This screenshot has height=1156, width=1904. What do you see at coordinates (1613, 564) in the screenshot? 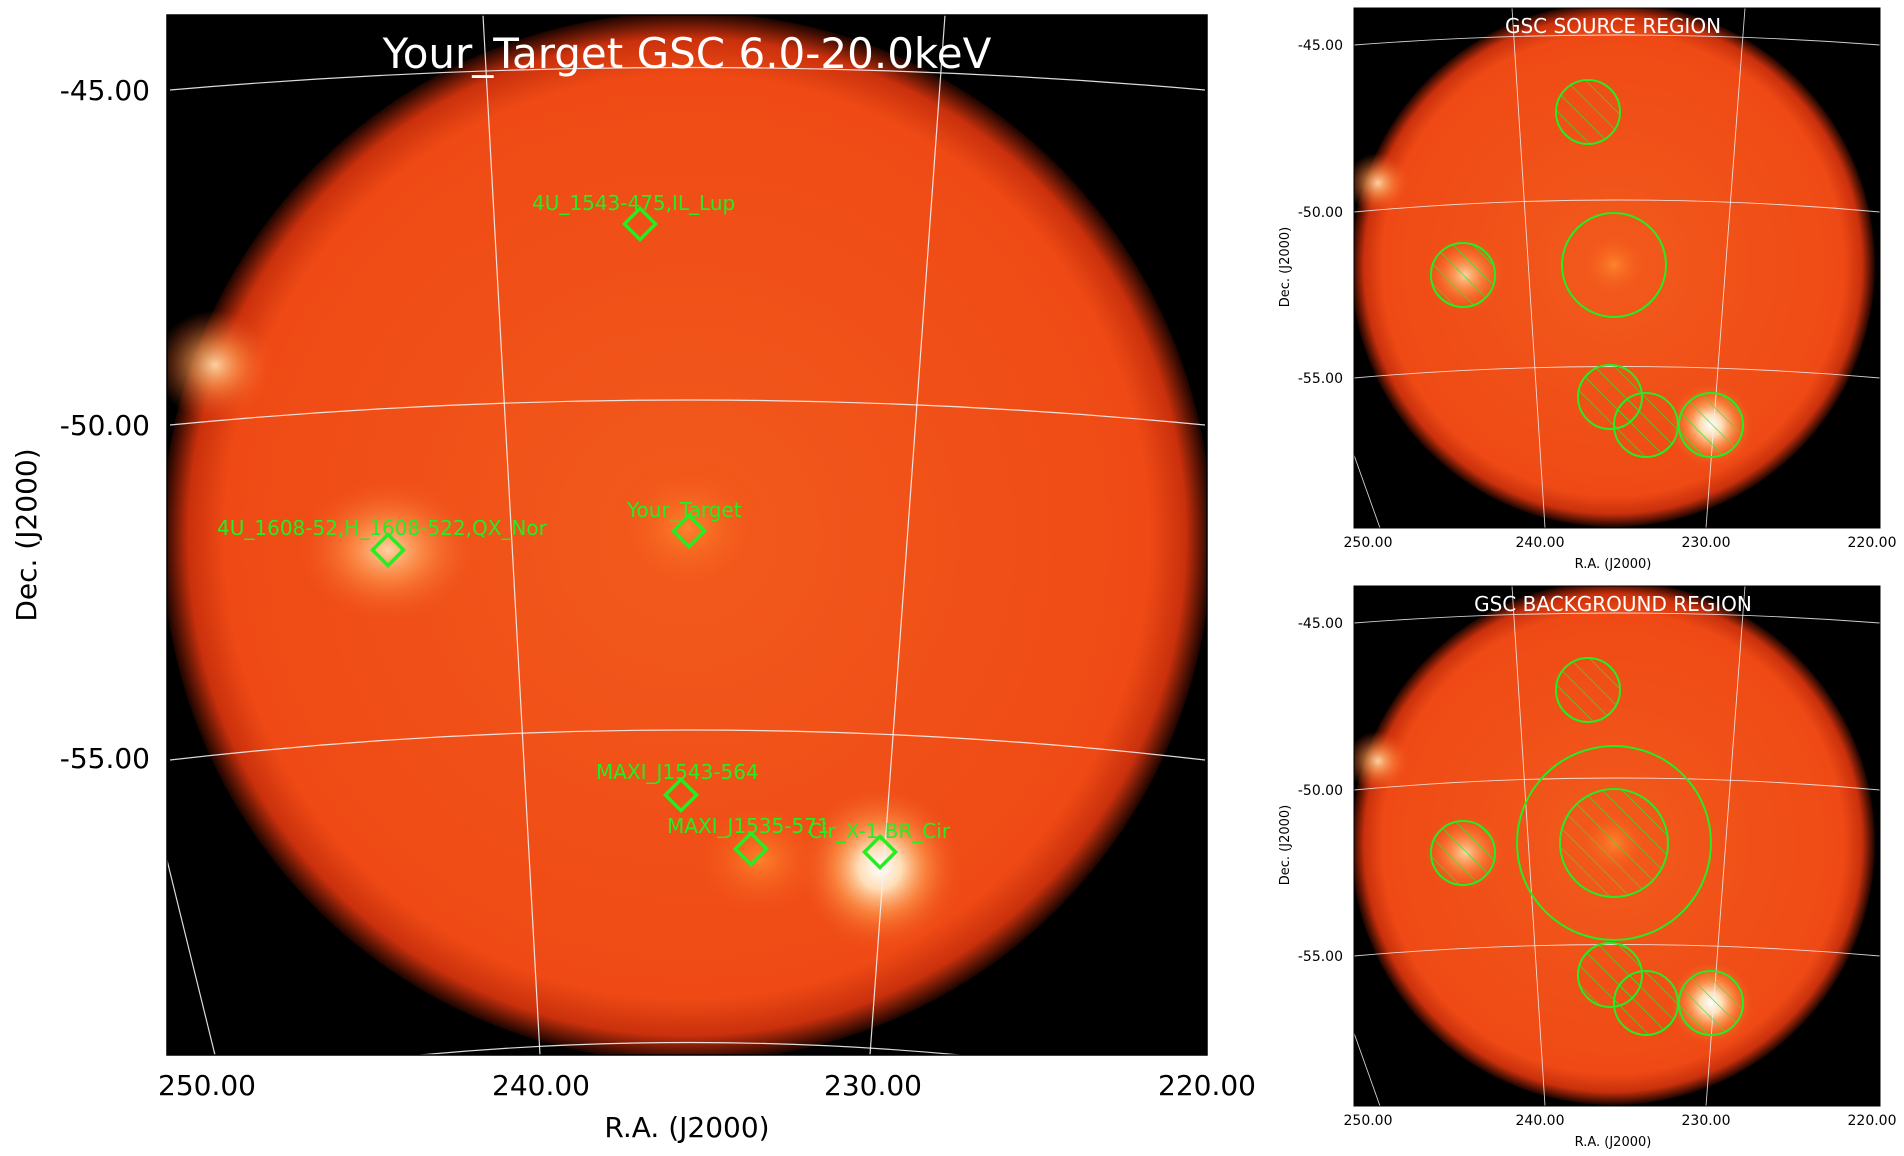
I see `src-x-axis-label: R.A. (J2000)` at bounding box center [1613, 564].